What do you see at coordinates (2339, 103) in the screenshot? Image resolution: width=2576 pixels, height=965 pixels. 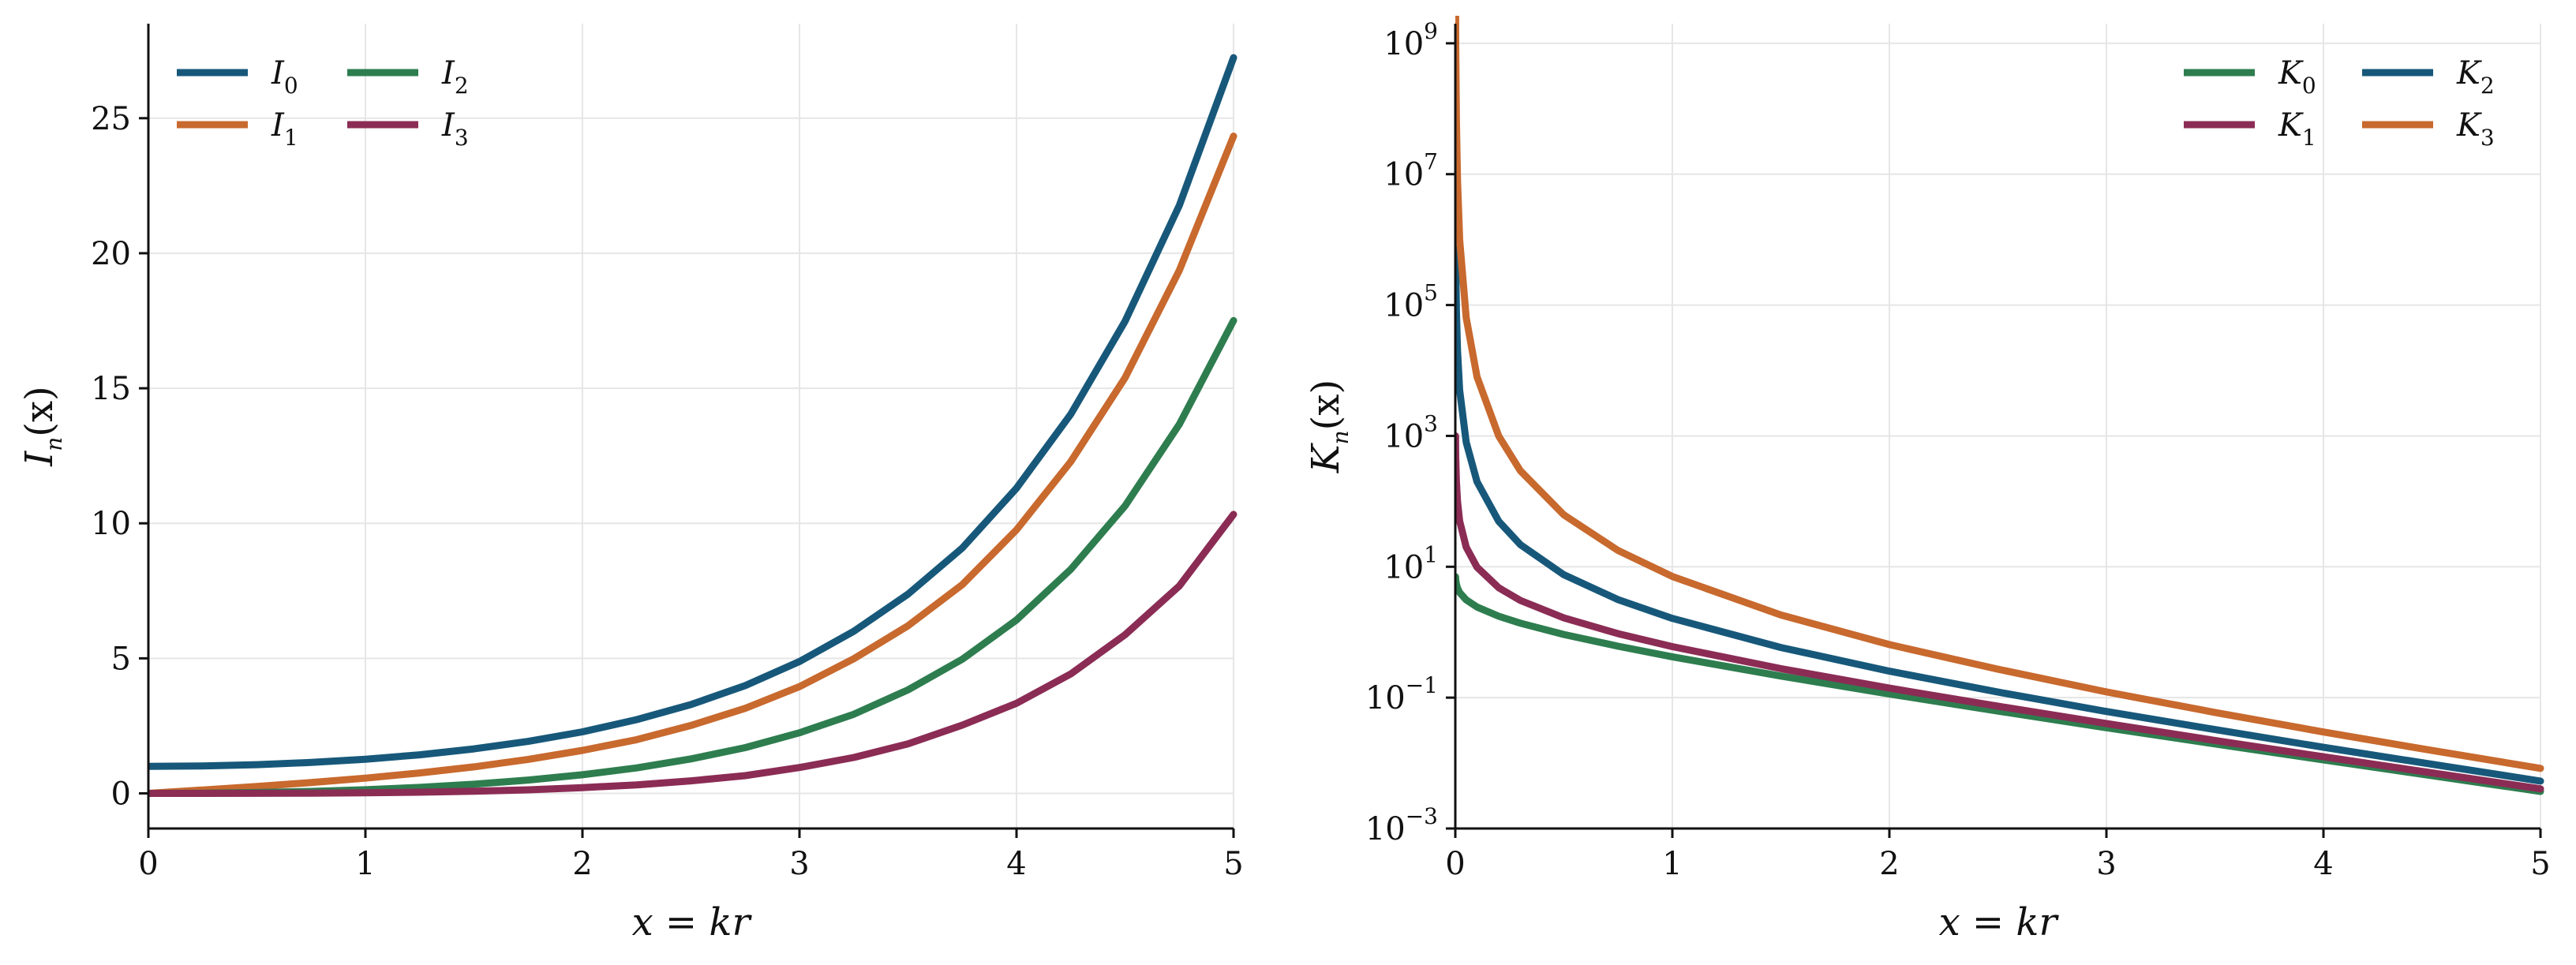 I see `legend: K0 K1 K2 K3` at bounding box center [2339, 103].